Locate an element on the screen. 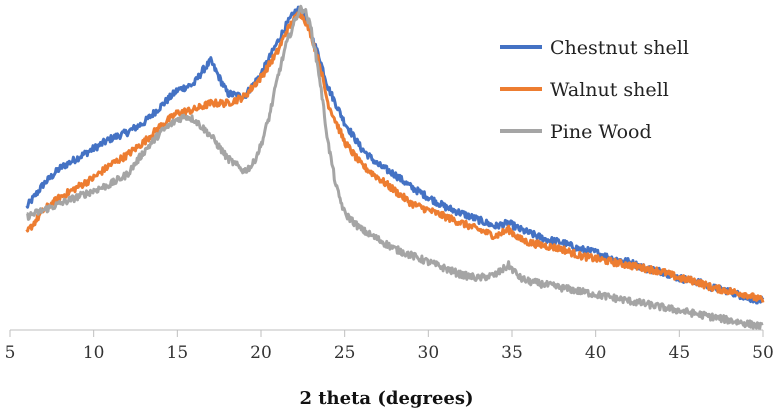 This screenshot has height=415, width=780. x-tick-label: 20 is located at coordinates (261, 353).